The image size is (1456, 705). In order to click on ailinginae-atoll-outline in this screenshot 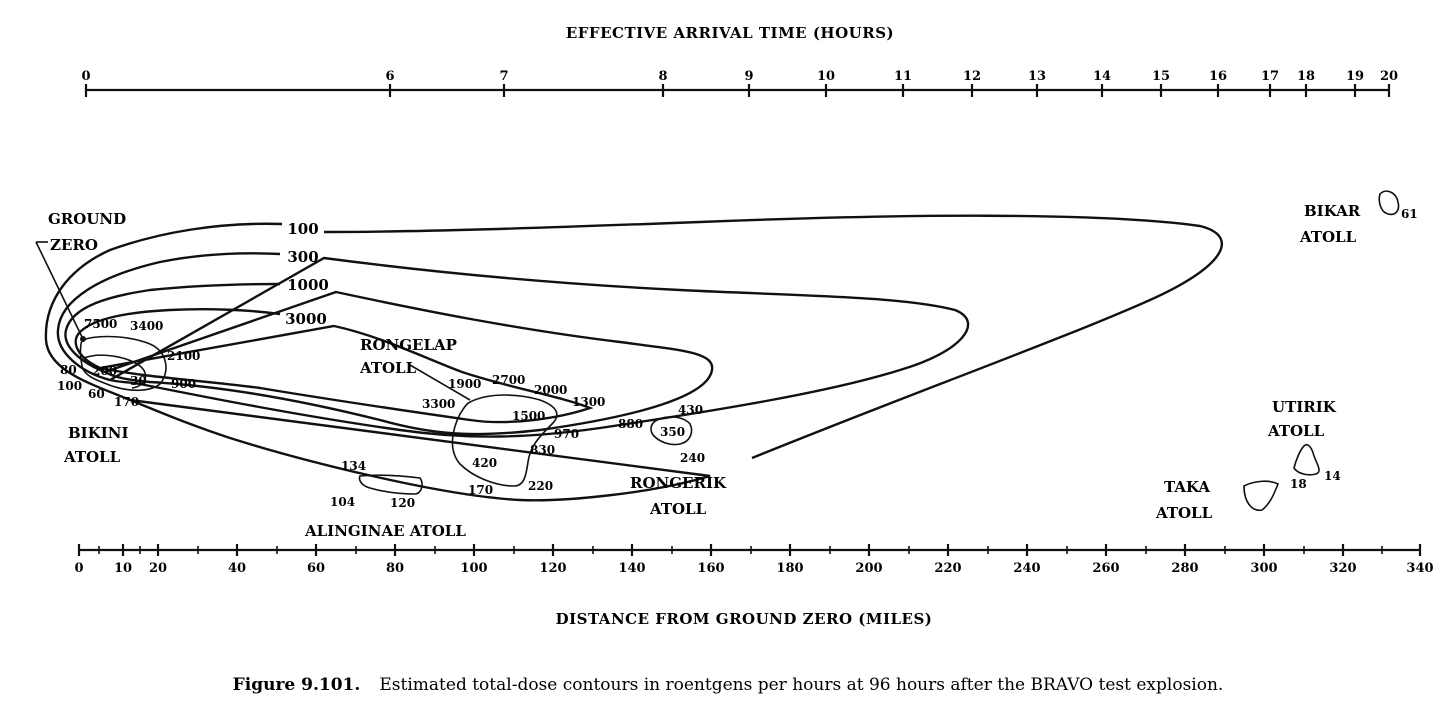, I will do `click(390, 484)`.